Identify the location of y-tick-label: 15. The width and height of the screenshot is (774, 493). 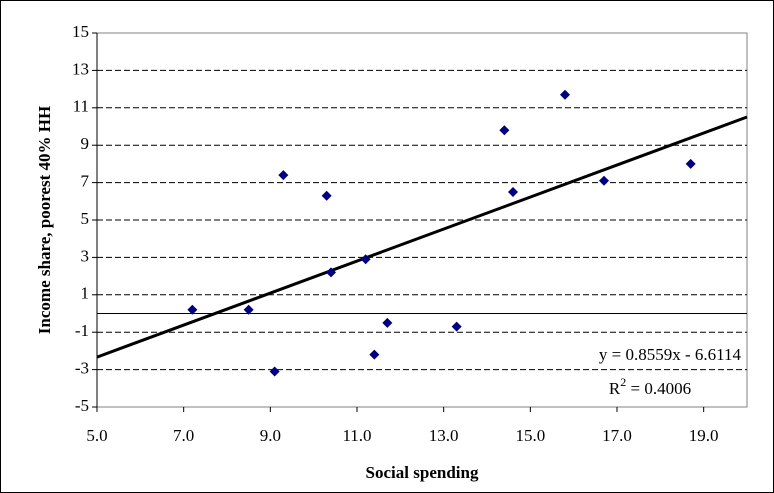
(80, 31).